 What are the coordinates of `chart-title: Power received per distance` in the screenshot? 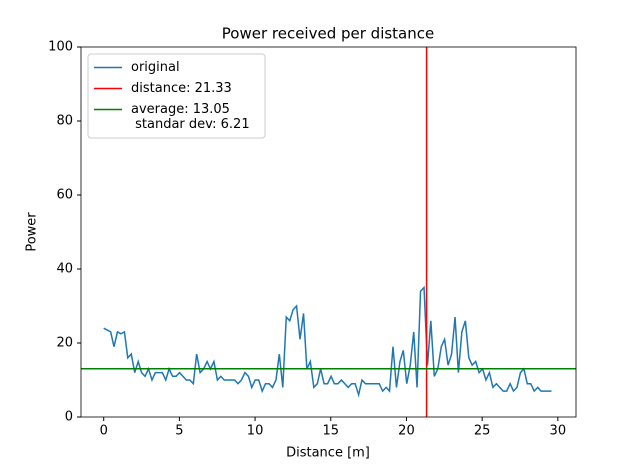 It's located at (328, 34).